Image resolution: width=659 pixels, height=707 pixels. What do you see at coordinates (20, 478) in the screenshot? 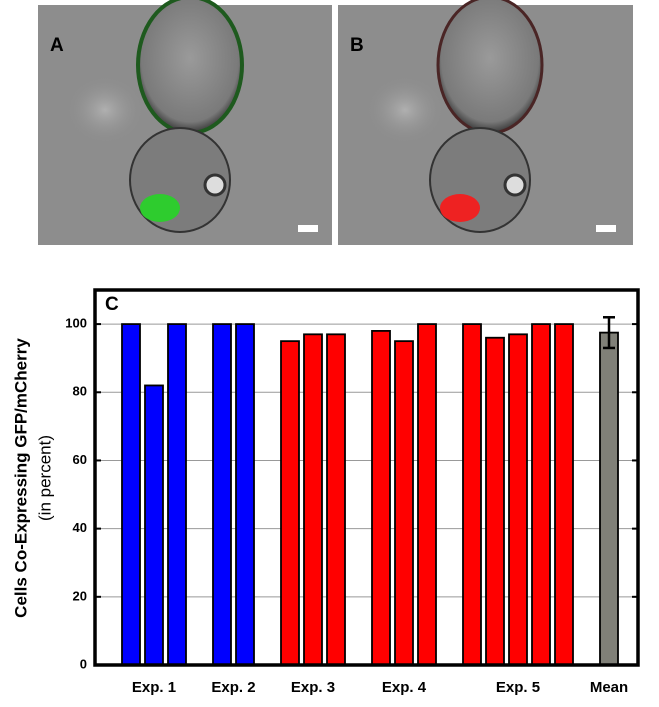
I see `y-axis-title: Cells Co-Expressing GFP/mCherry` at bounding box center [20, 478].